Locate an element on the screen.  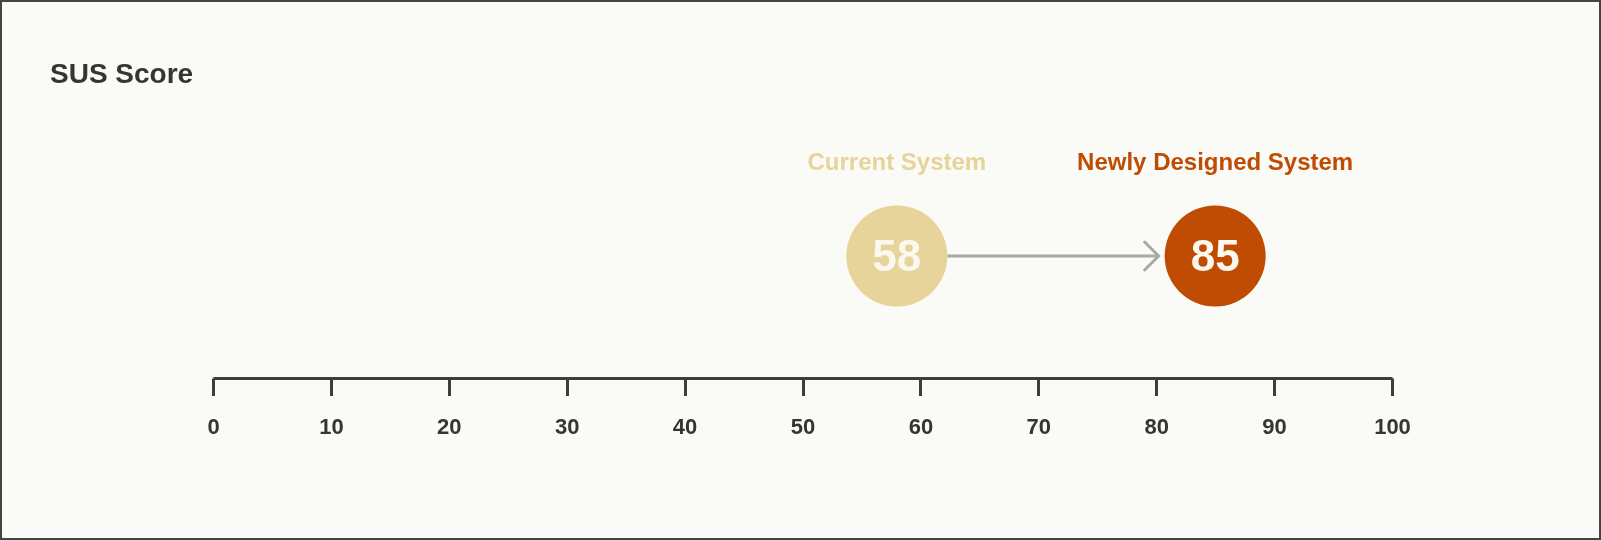
x-tick-label: 50 is located at coordinates (803, 426).